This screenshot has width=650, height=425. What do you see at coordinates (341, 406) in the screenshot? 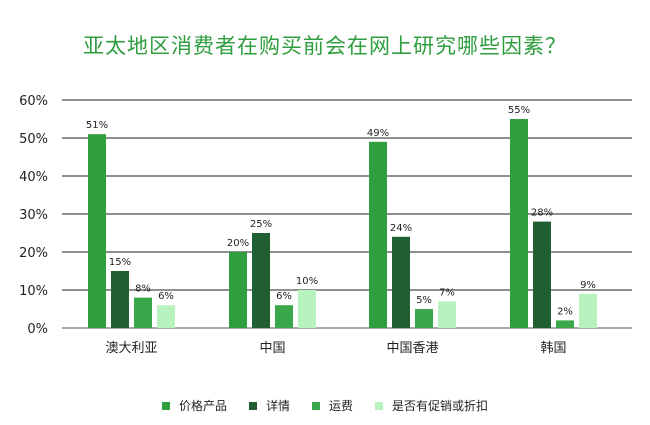
I see `legend-label: 运费` at bounding box center [341, 406].